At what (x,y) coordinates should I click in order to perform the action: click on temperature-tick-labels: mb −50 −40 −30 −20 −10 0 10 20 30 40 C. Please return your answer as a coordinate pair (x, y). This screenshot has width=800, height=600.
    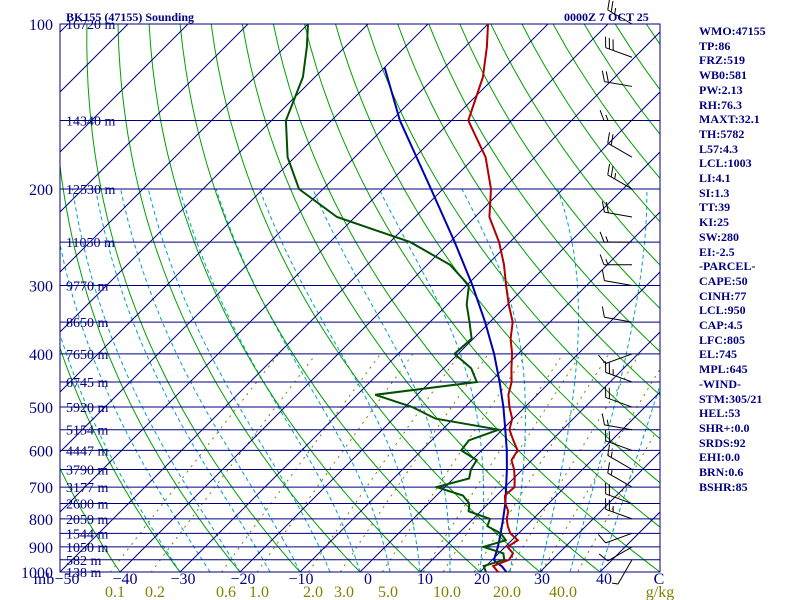
    Looking at the image, I should click on (349, 579).